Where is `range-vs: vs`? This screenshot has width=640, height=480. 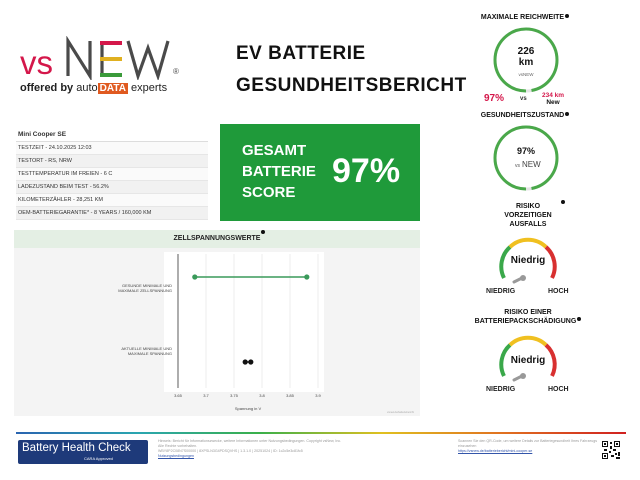
range-vs: vs is located at coordinates (523, 99).